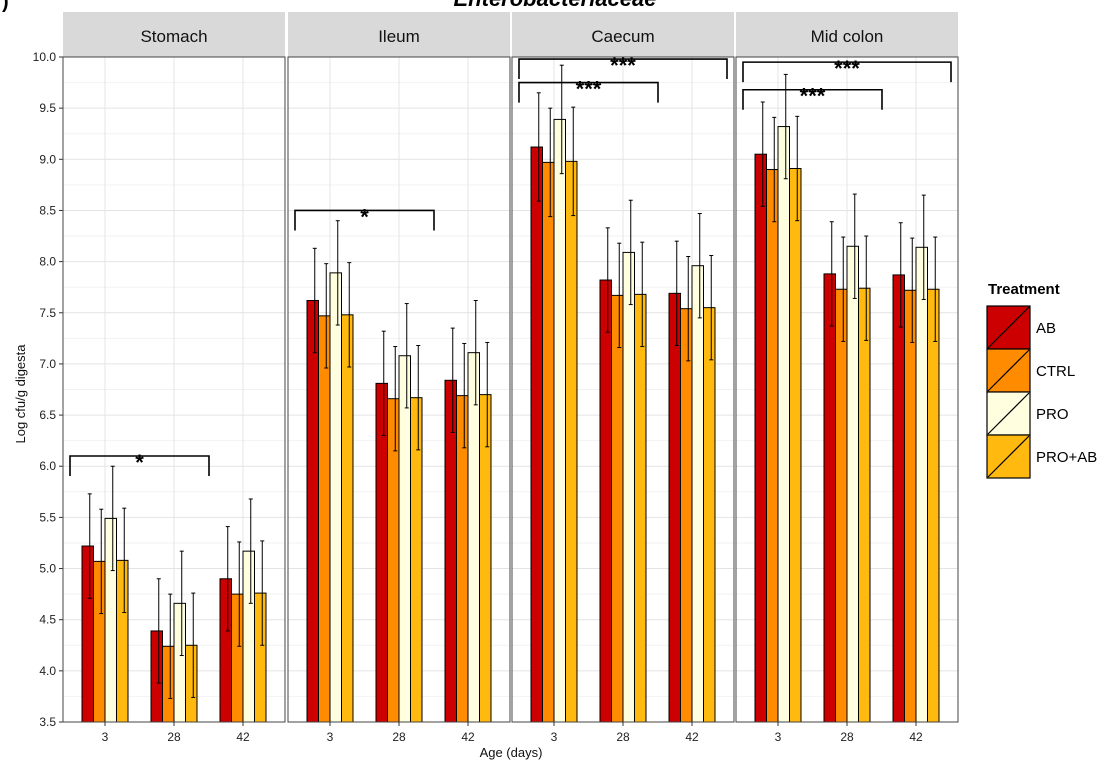 Image resolution: width=1117 pixels, height=764 pixels. I want to click on y-tick-label: 8.0, so click(47, 262).